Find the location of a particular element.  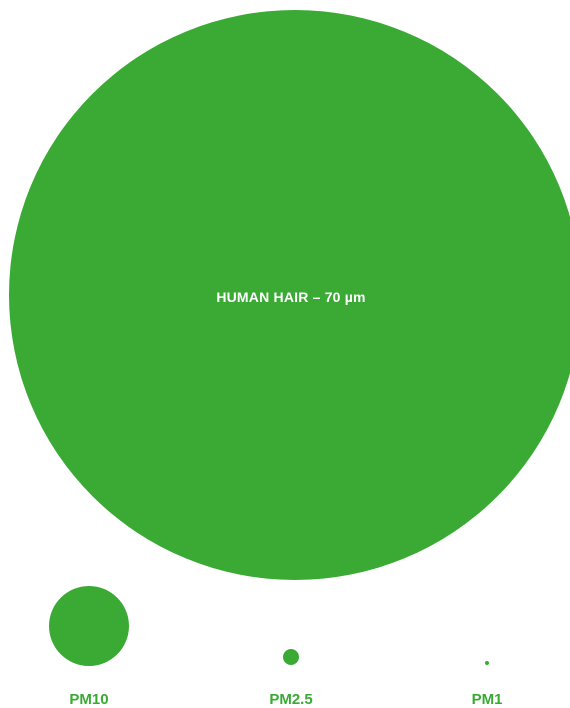

pm1-label: PM1 is located at coordinates (487, 699).